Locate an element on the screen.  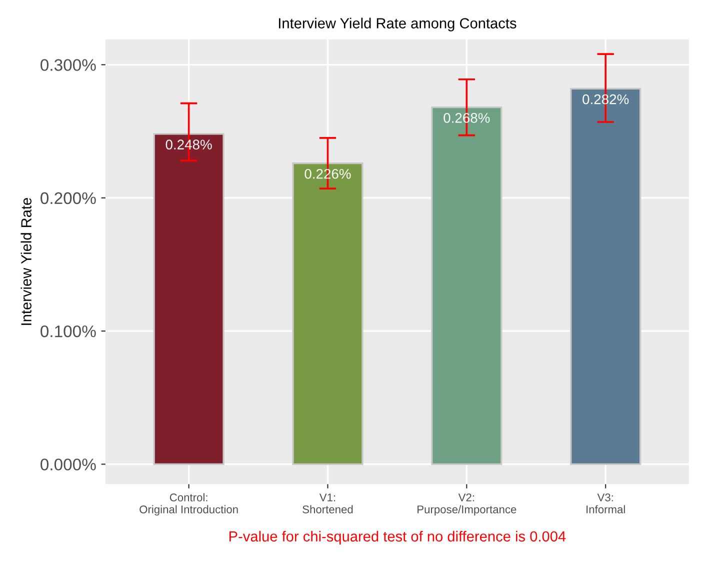
x-tick-label: V1: Shortened is located at coordinates (327, 504).